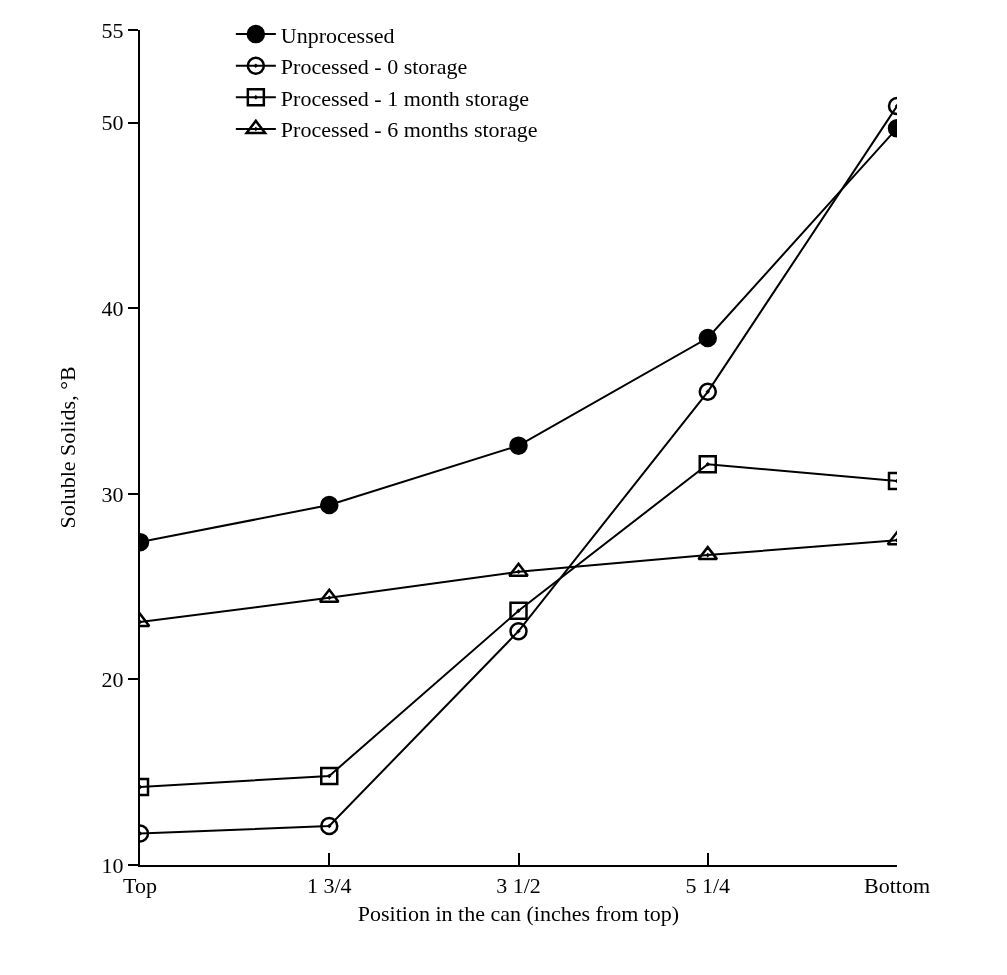 This screenshot has width=1007, height=975. What do you see at coordinates (374, 67) in the screenshot?
I see `legend-label: Processed - 0 storage` at bounding box center [374, 67].